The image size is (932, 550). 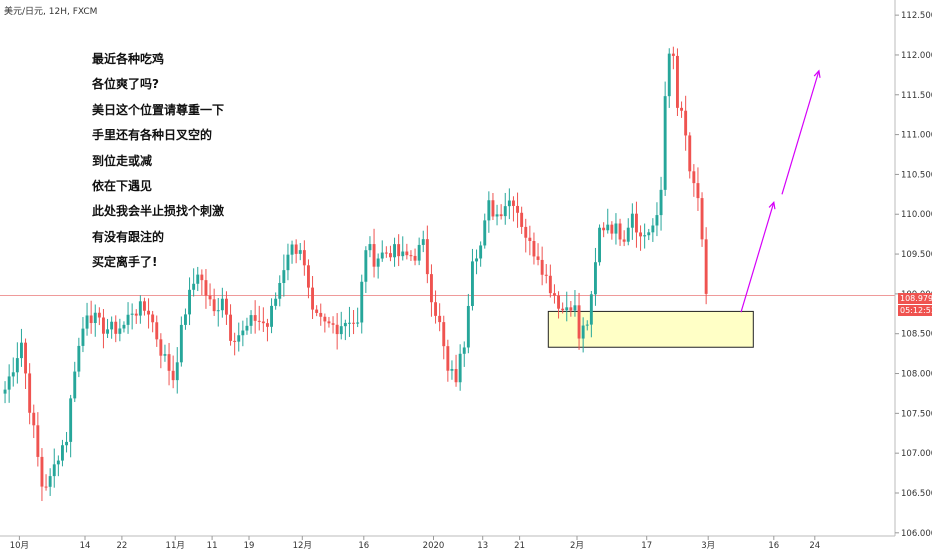 I want to click on y-tick-label: 112.500, so click(x=916, y=16).